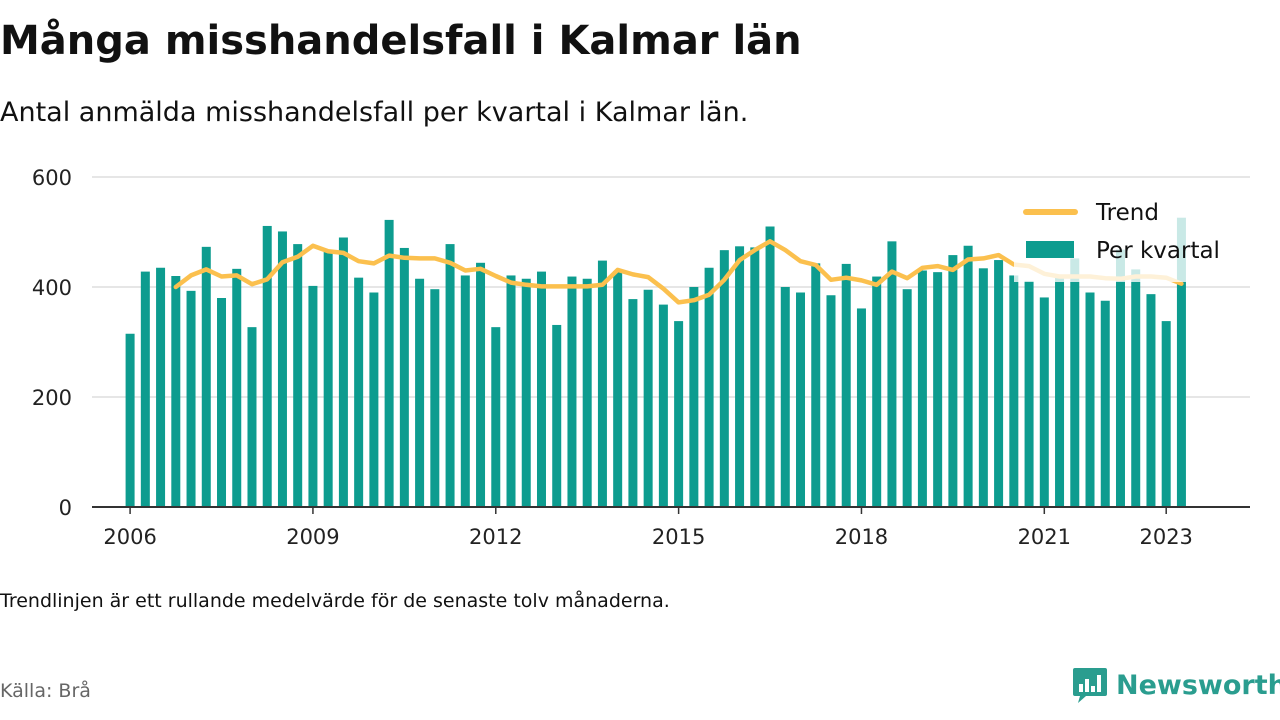 This screenshot has width=1280, height=720. Describe the element at coordinates (45, 691) in the screenshot. I see `source-label: Källa: Brå` at that location.